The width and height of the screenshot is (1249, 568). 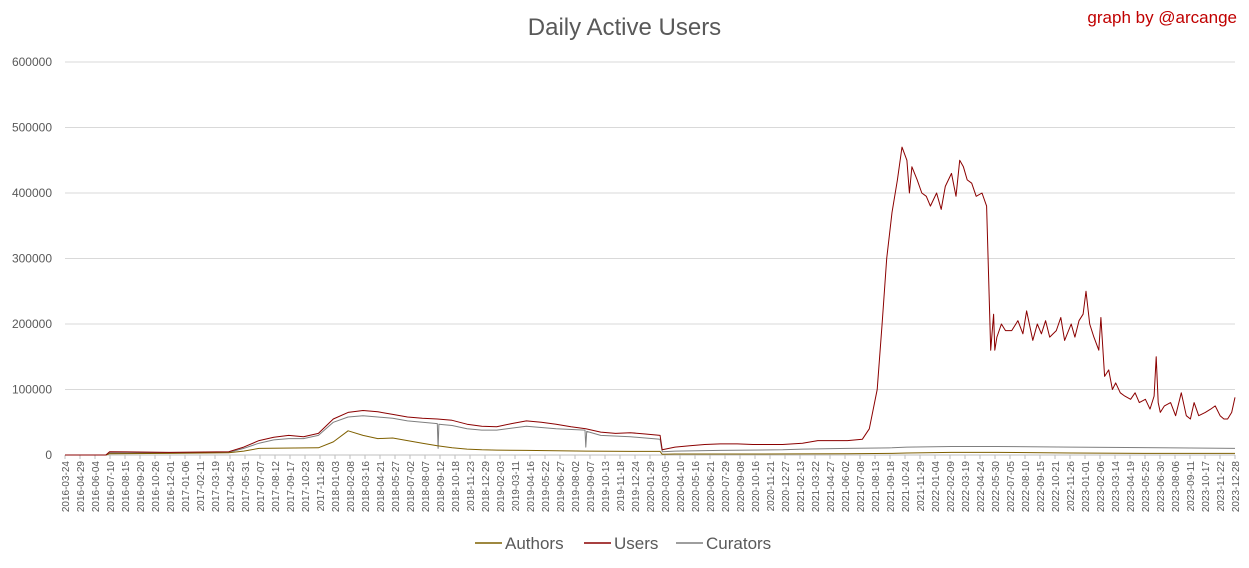 What do you see at coordinates (231, 487) in the screenshot?
I see `x-tick-label: 2017-04-25` at bounding box center [231, 487].